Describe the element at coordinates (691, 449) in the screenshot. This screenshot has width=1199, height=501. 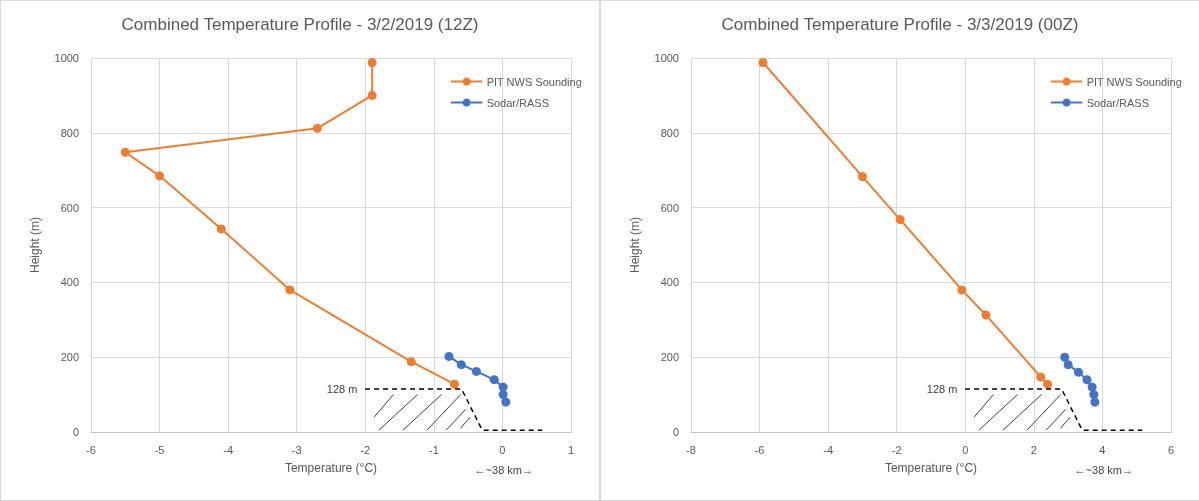
I see `x-tick-label: -8` at that location.